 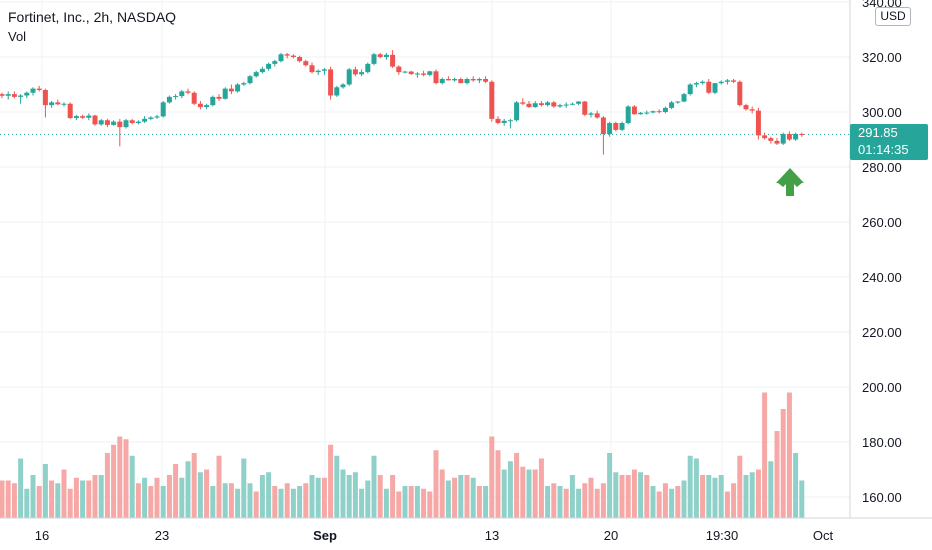 I want to click on time-tick-label: 23, so click(x=162, y=535).